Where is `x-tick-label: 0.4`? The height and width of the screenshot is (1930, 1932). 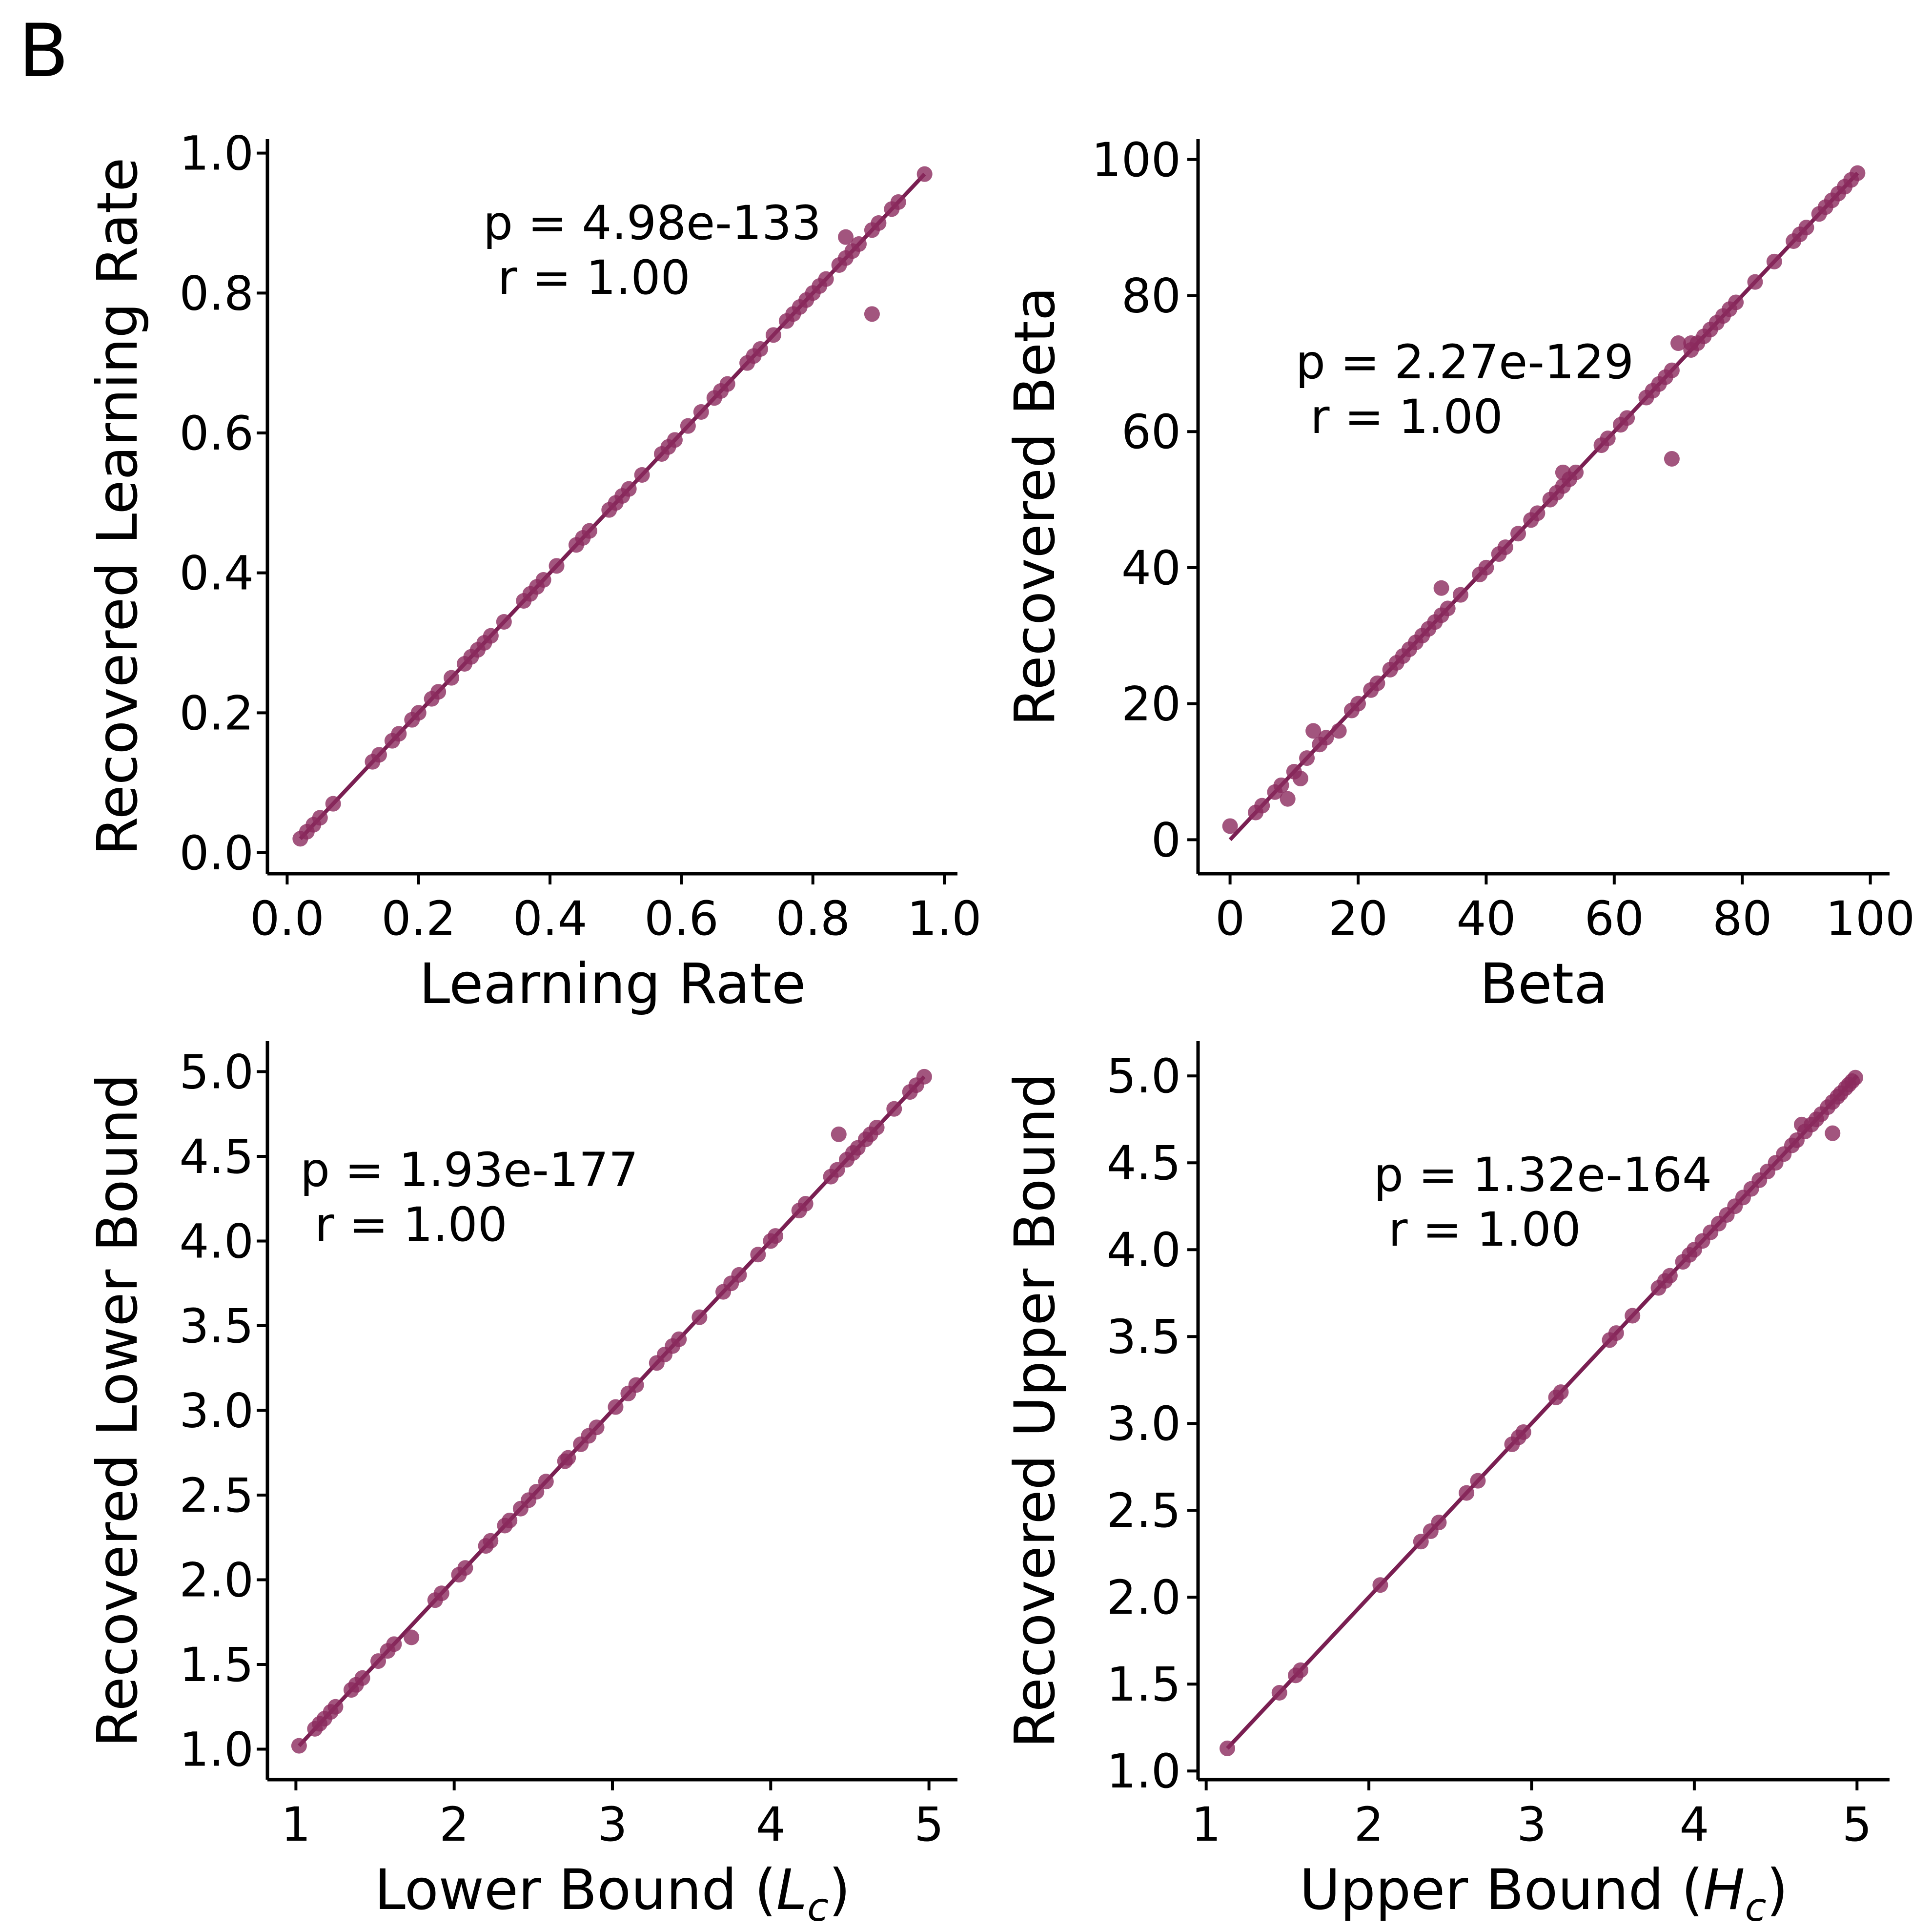
x-tick-label: 0.4 is located at coordinates (550, 918).